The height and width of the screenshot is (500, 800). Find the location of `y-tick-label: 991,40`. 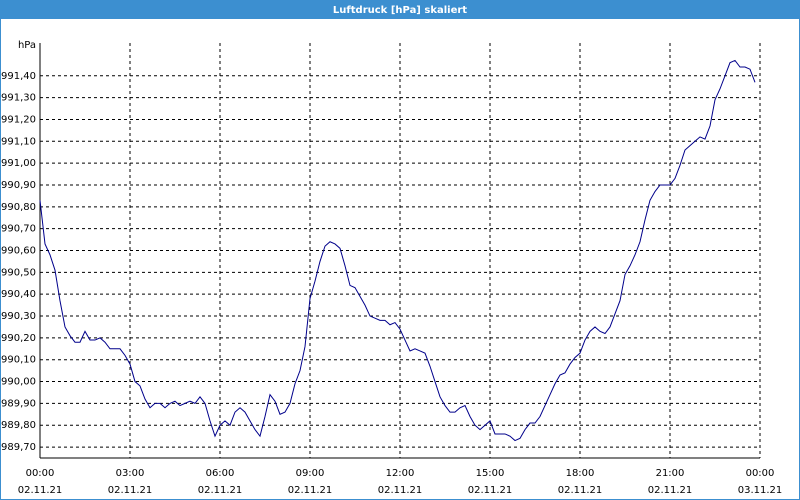

y-tick-label: 991,40 is located at coordinates (18, 76).